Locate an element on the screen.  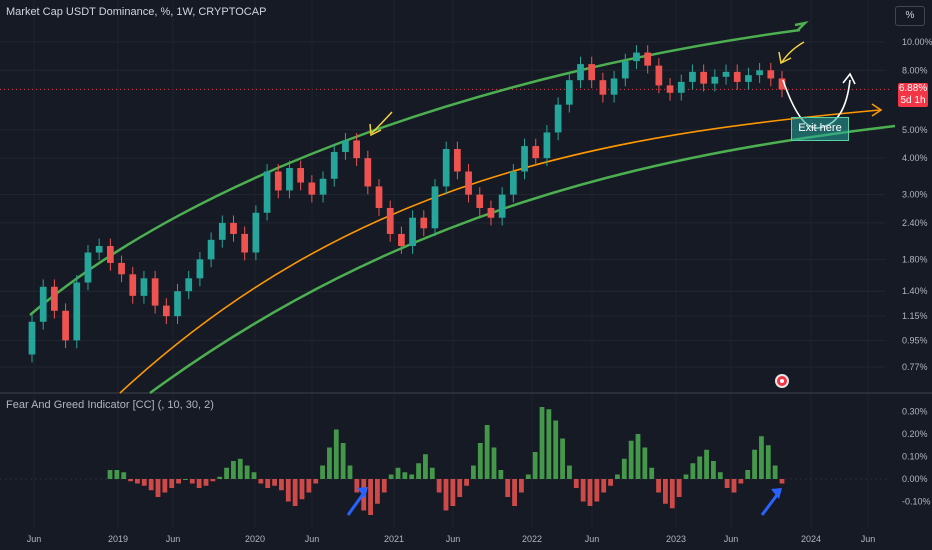
percent-unit-button: % is located at coordinates (910, 16).